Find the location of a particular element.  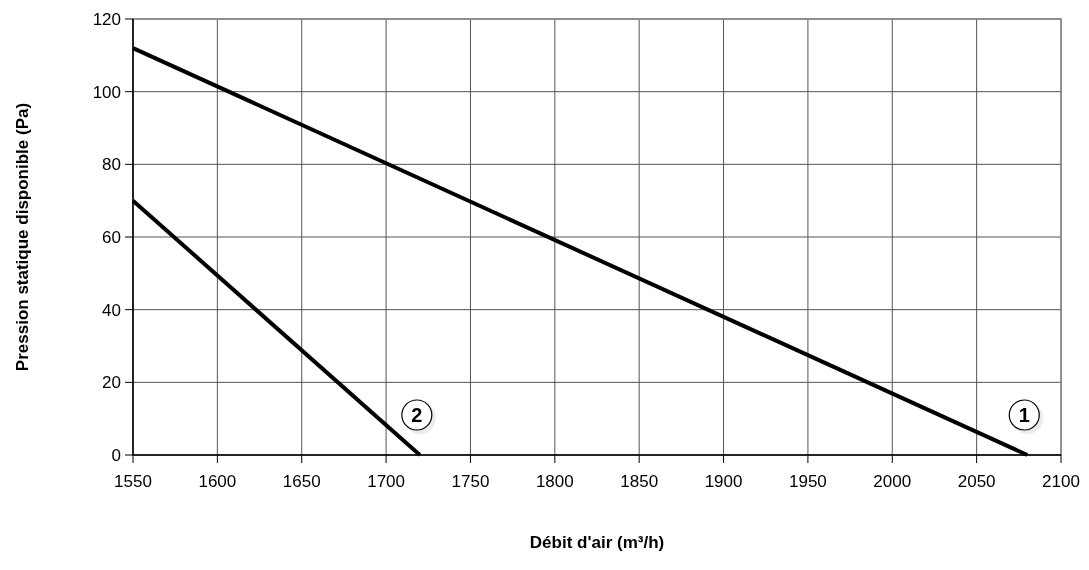

y-tick-label: 60 is located at coordinates (111, 237).